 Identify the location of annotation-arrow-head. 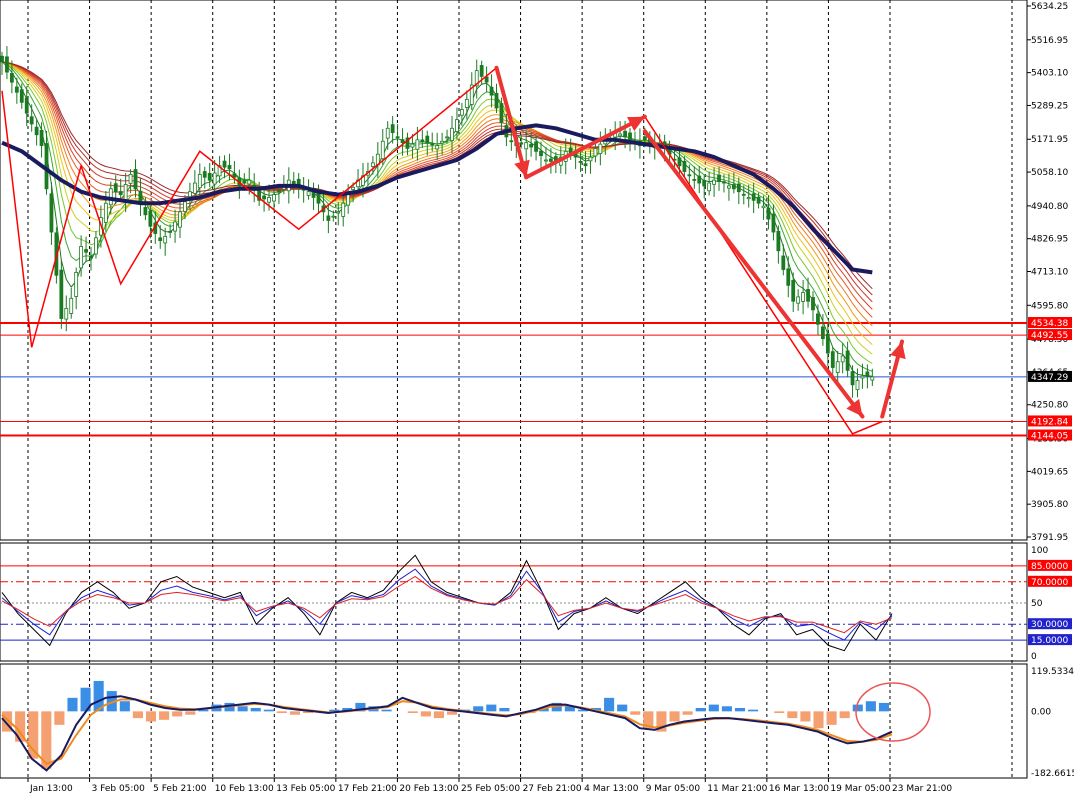
(854, 407).